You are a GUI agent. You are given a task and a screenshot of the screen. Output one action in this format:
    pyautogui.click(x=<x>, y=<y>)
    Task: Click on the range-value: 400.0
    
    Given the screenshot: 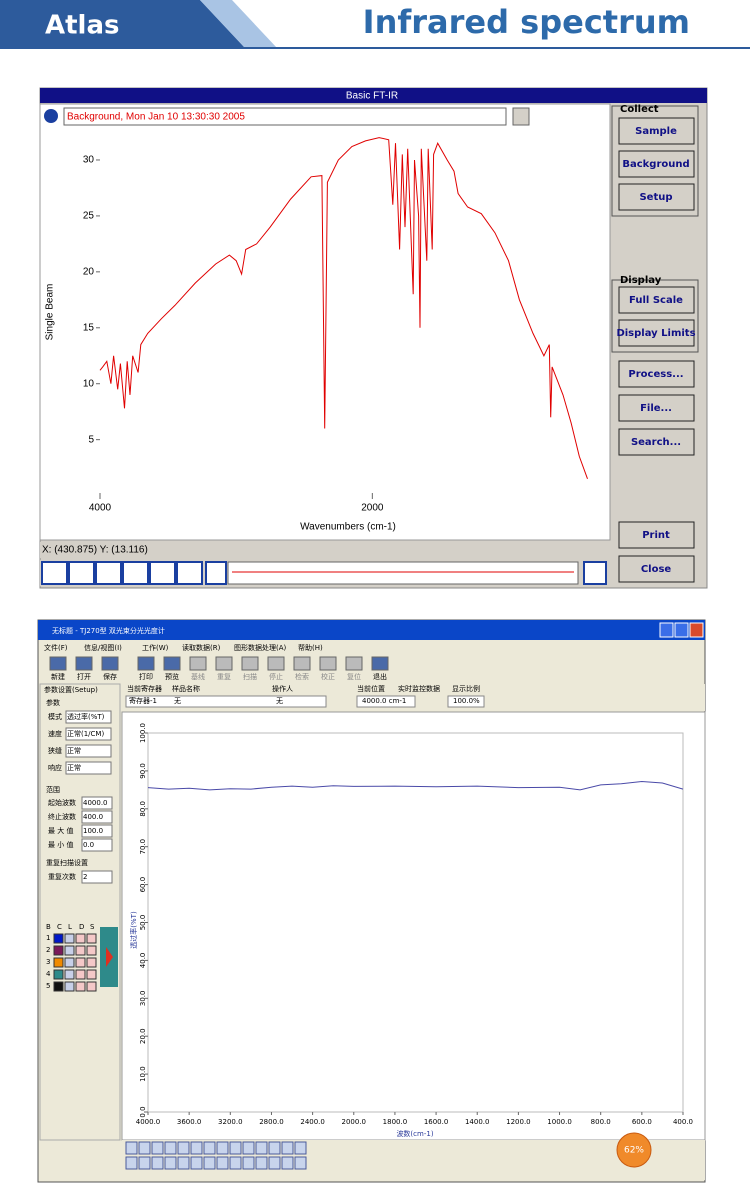 What is the action you would take?
    pyautogui.click(x=93, y=817)
    